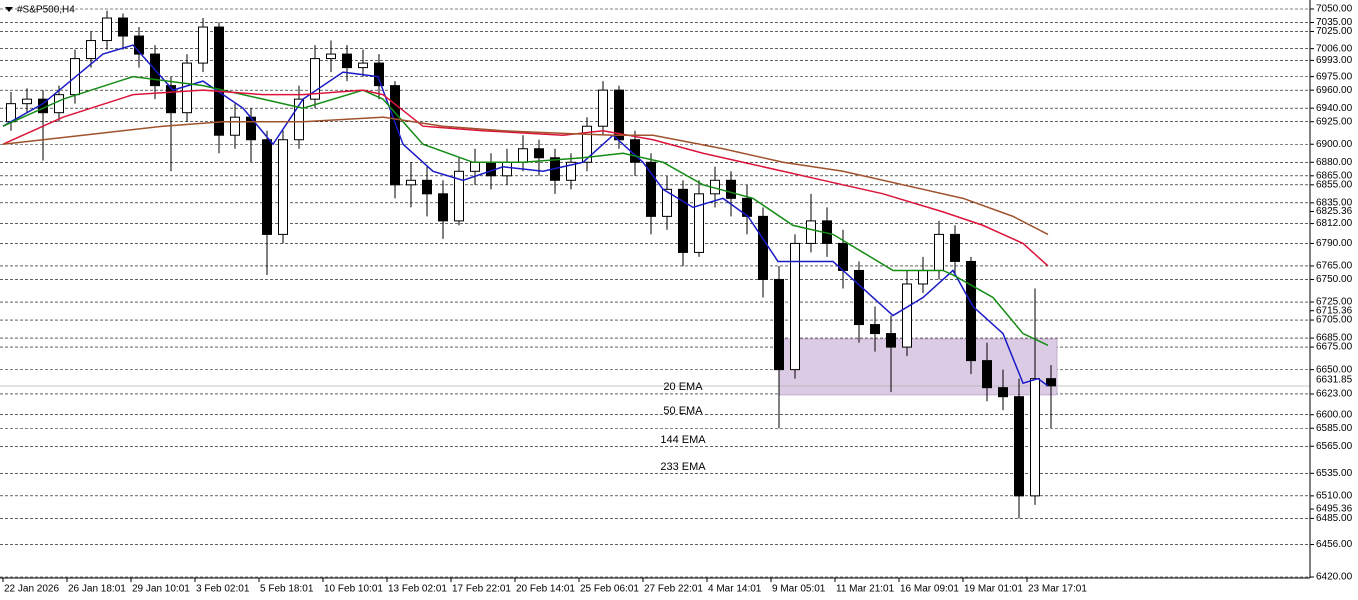 This screenshot has height=600, width=1358. Describe the element at coordinates (1334, 310) in the screenshot. I see `y-tick-label: 6715.36` at that location.